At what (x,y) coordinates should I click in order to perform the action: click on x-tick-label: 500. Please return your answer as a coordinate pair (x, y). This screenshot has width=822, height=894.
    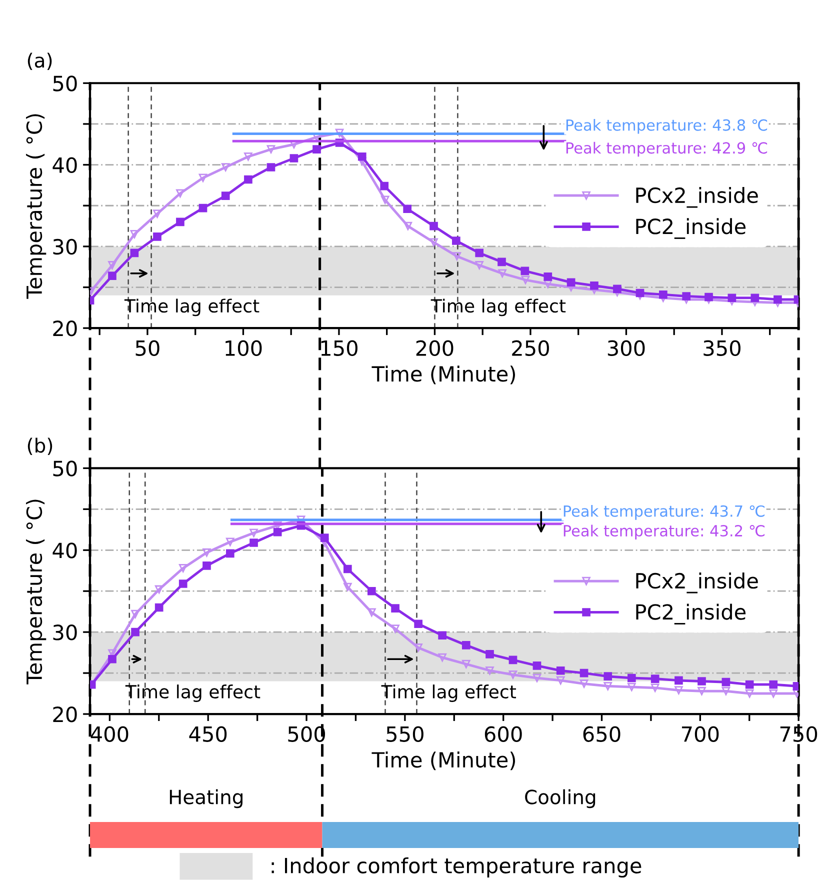
    Looking at the image, I should click on (307, 734).